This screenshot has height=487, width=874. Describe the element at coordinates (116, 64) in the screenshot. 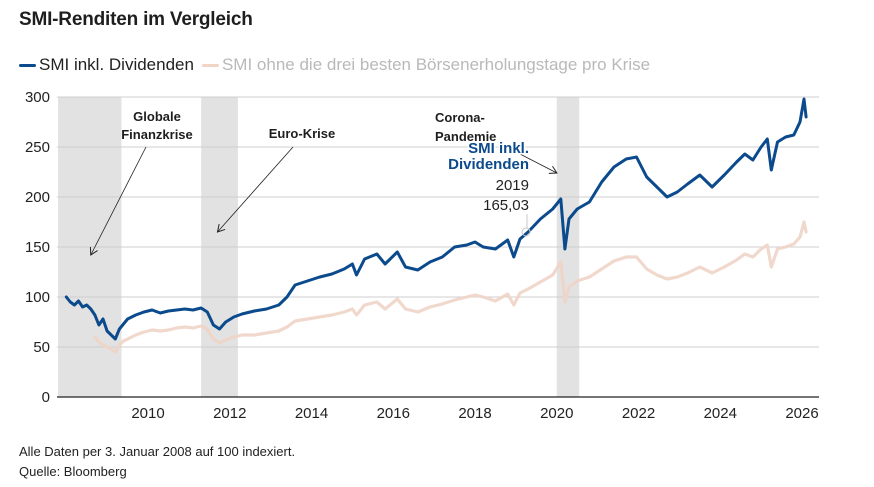

I see `legend-label: SMI inkl. Dividenden` at that location.